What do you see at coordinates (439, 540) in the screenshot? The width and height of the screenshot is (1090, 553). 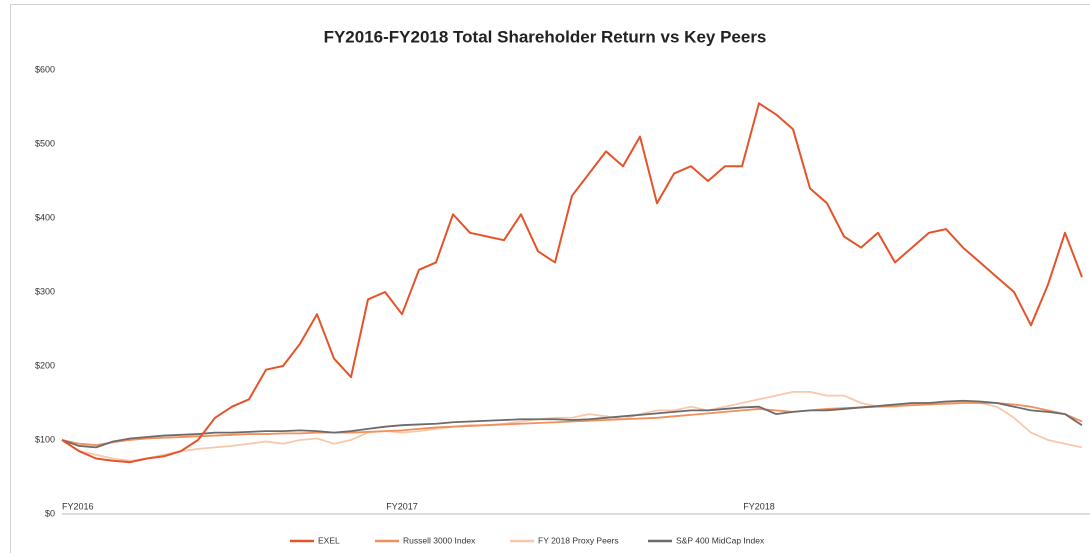 I see `legend-label: Russell 3000 Index` at bounding box center [439, 540].